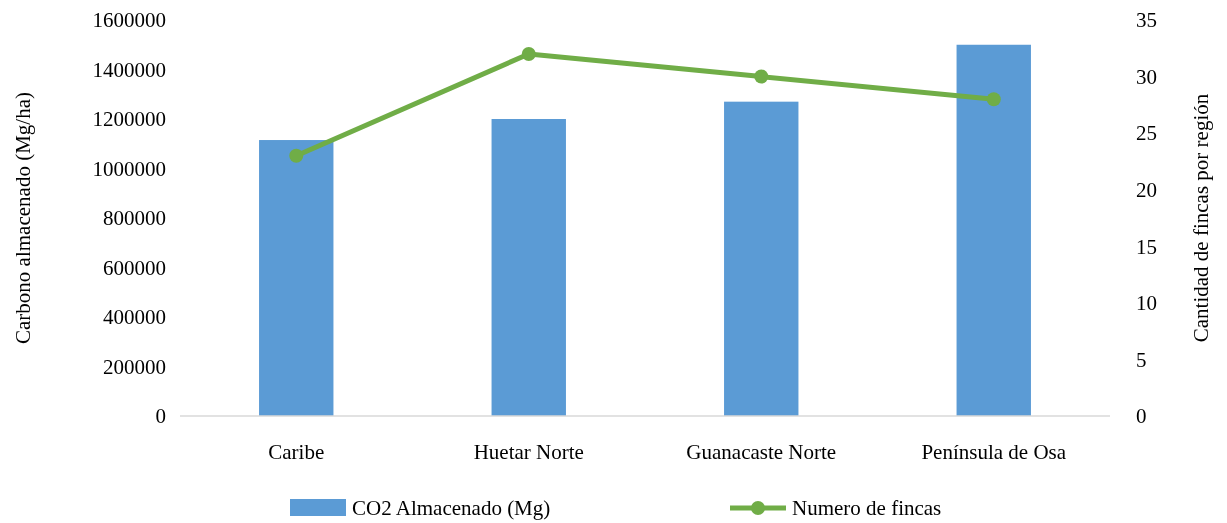 The width and height of the screenshot is (1227, 523). Describe the element at coordinates (1146, 303) in the screenshot. I see `y2-tick-label: 10` at that location.